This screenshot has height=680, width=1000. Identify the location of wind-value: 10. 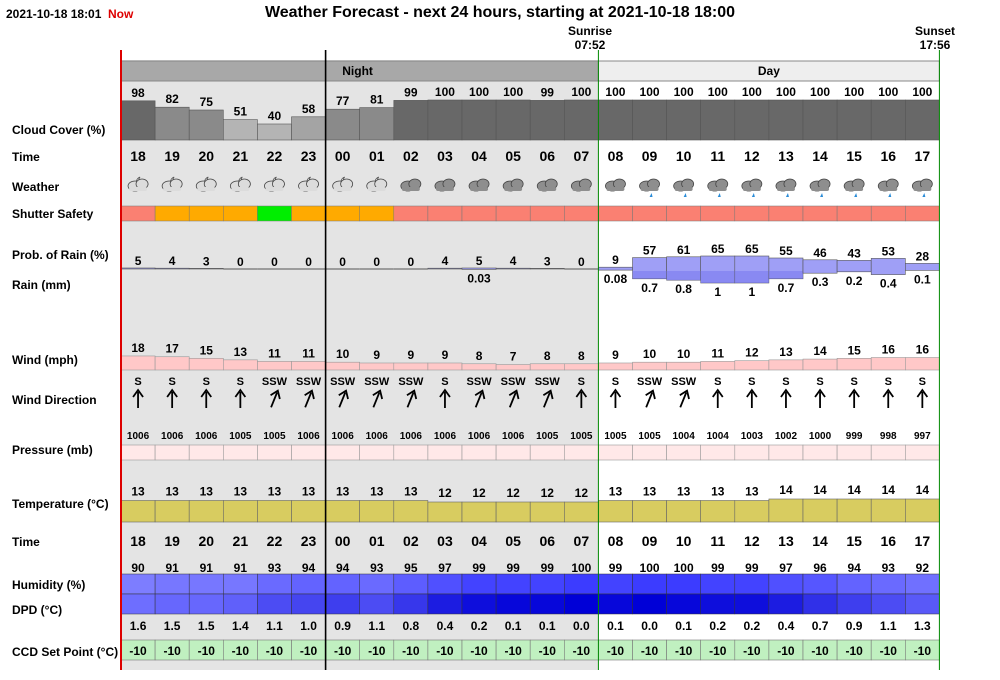
(343, 354).